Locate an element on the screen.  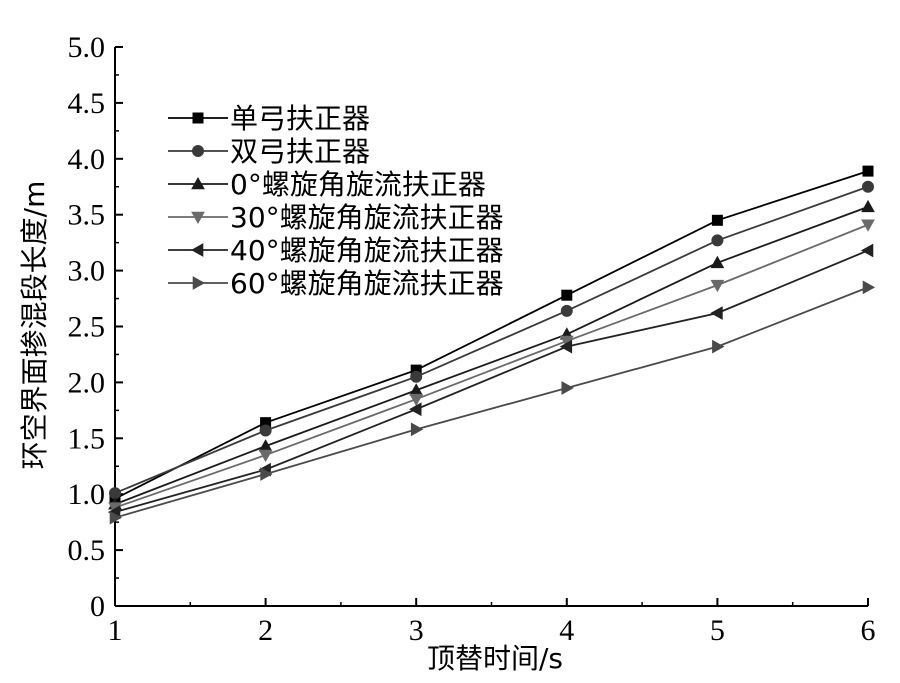
x-tick-label: 4 is located at coordinates (566, 630).